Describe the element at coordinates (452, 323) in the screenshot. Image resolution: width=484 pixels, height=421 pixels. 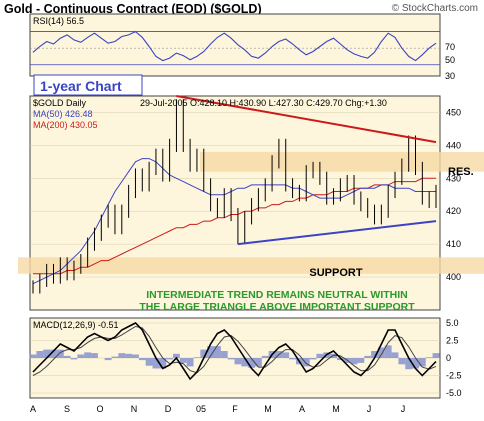
I see `macd-tick-5: 5.0` at that location.